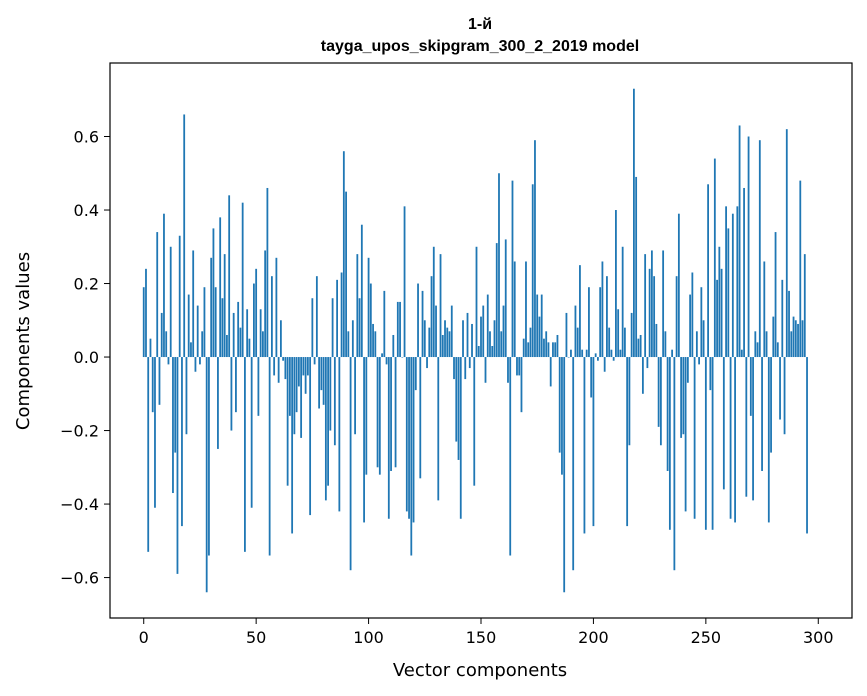 This screenshot has height=696, width=867. I want to click on y-tick-label: 0.2, so click(86, 284).